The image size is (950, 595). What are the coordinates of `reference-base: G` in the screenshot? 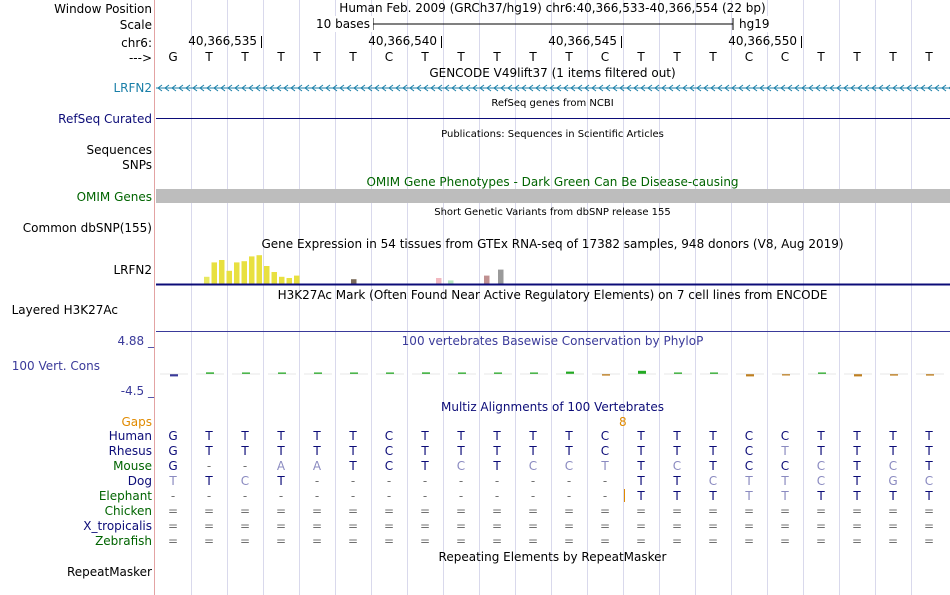 It's located at (173, 57).